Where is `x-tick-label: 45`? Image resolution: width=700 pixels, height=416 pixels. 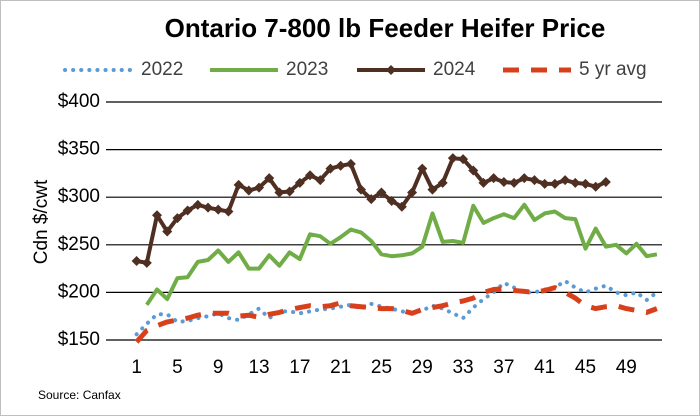
x-tick-label: 45 is located at coordinates (585, 367).